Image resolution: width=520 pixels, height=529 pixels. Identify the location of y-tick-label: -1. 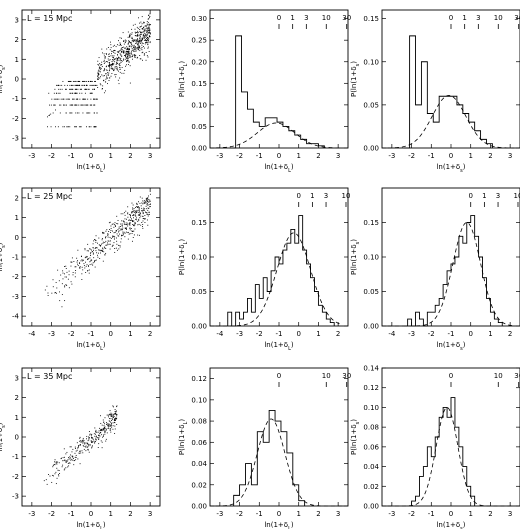
(15, 99).